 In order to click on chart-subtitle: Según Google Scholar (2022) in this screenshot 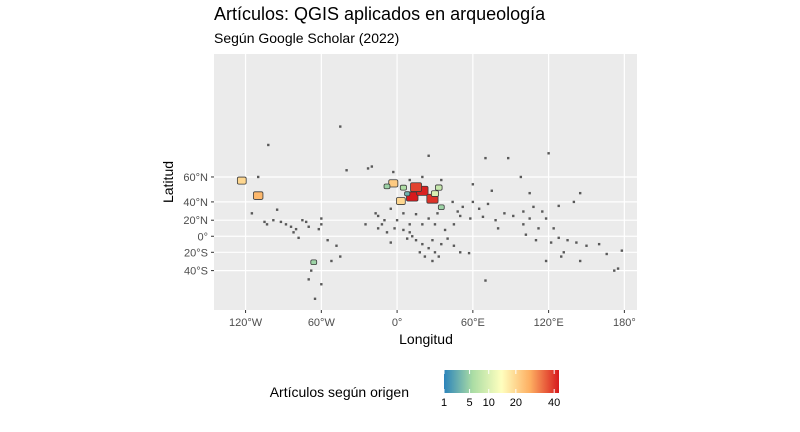, I will do `click(306, 38)`.